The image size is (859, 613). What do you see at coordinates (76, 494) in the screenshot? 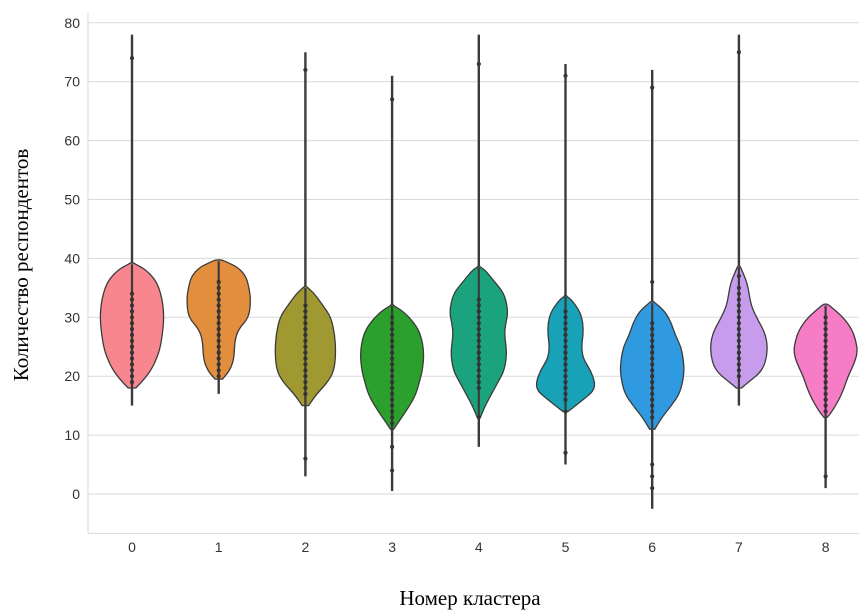
I see `y-tick-label: 0` at bounding box center [76, 494].